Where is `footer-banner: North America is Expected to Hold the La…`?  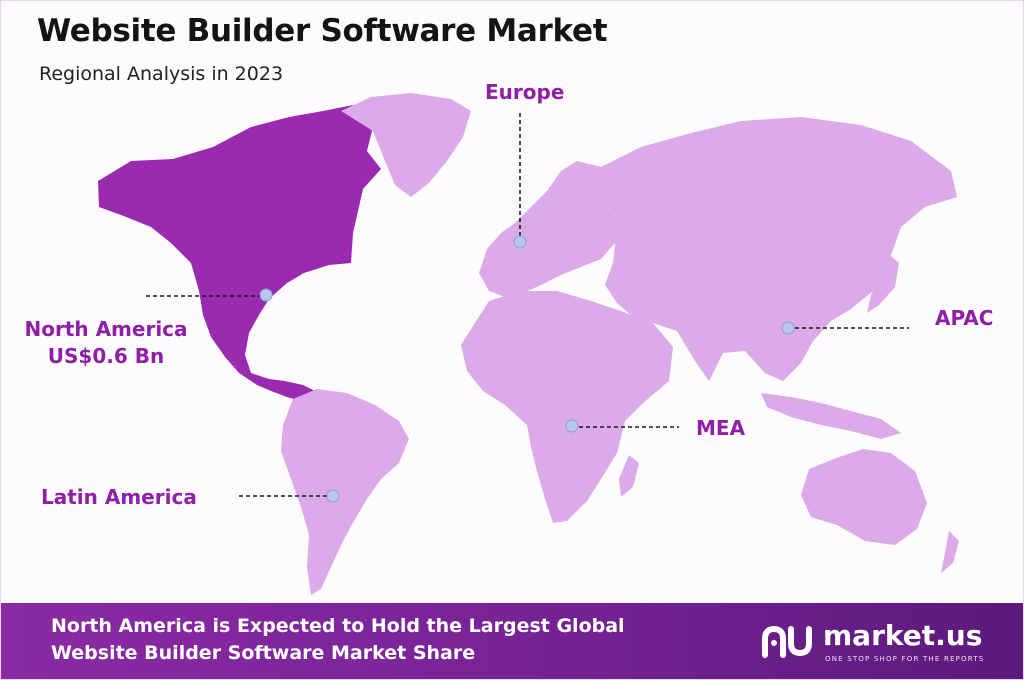 footer-banner: North America is Expected to Hold the La… is located at coordinates (512, 641).